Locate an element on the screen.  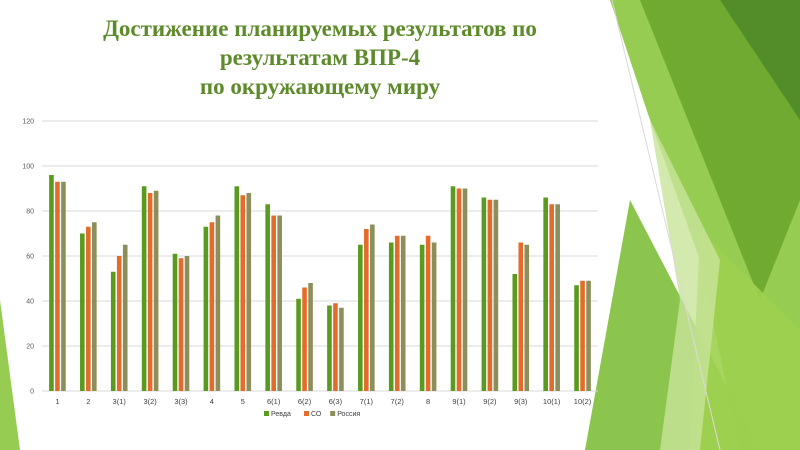
x-tick-label: 4 is located at coordinates (212, 401).